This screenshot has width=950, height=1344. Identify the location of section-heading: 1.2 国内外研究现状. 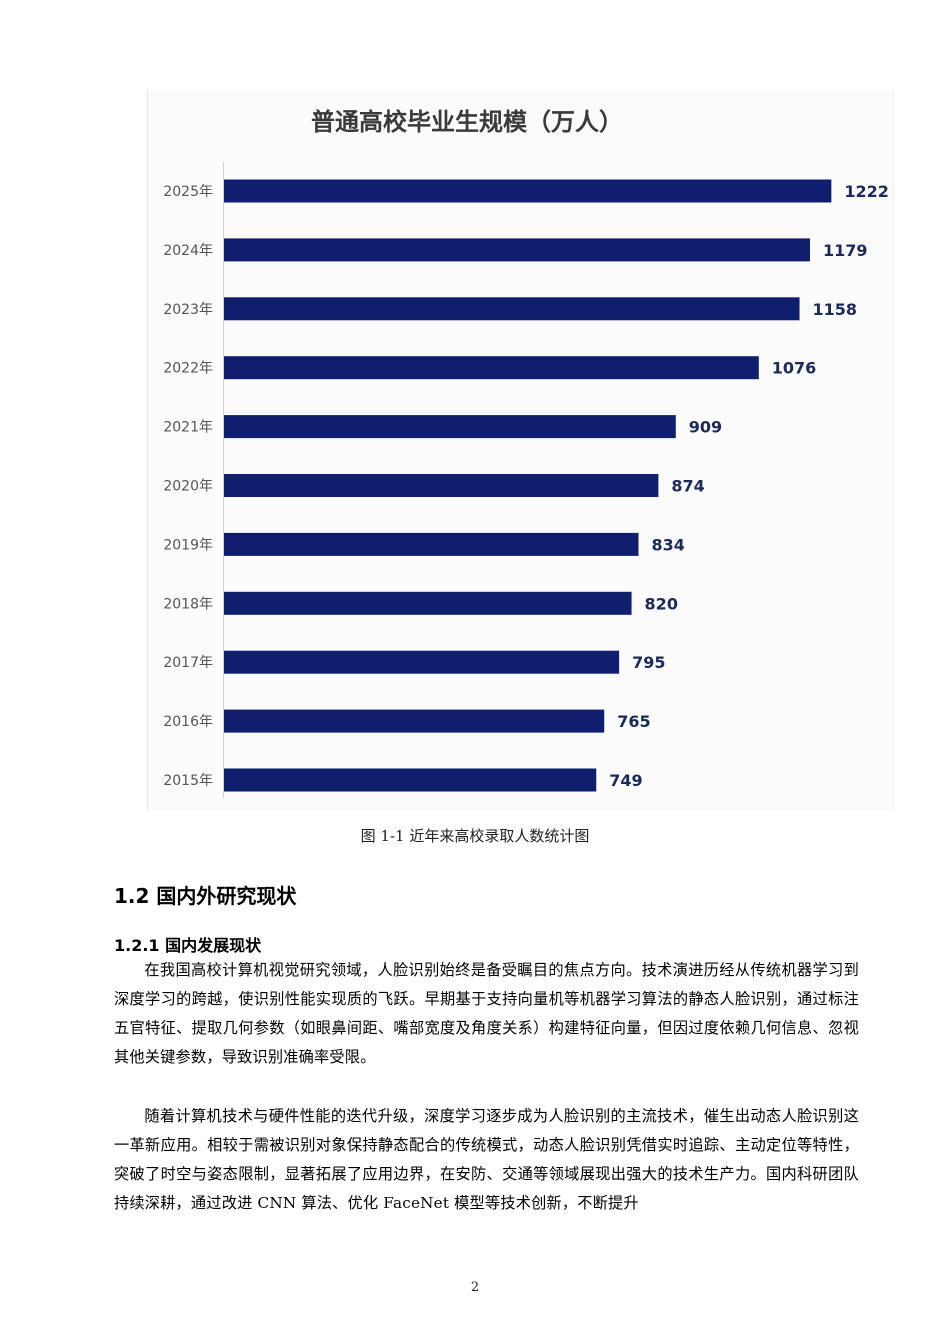
(205, 896).